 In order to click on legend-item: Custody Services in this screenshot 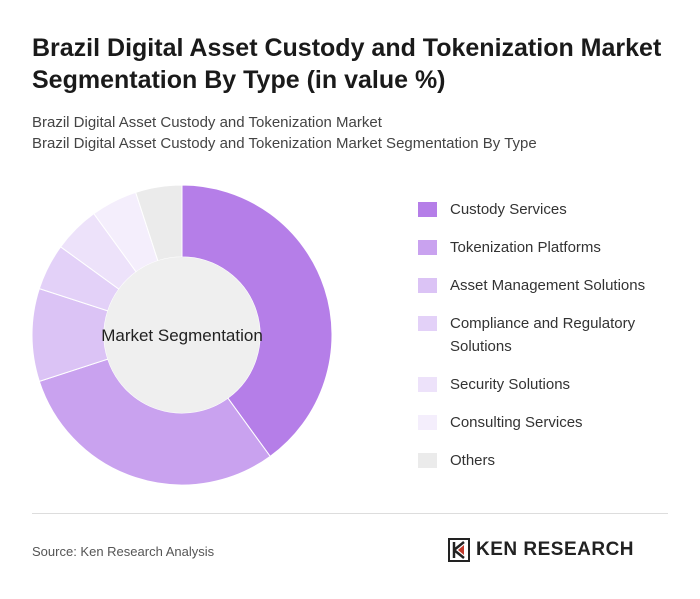, I will do `click(548, 209)`.